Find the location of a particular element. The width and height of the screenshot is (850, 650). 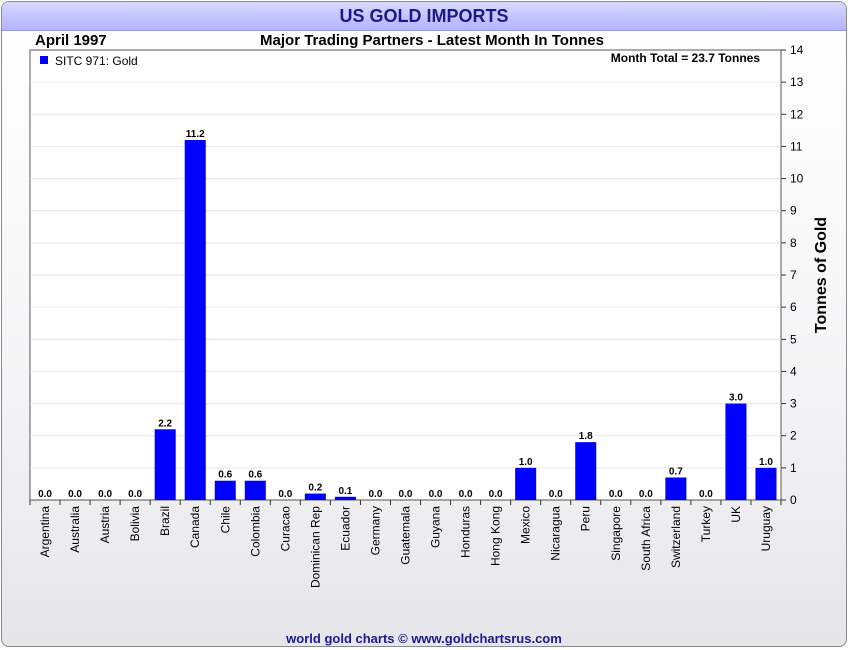

y-tick-label: 2 is located at coordinates (793, 436).